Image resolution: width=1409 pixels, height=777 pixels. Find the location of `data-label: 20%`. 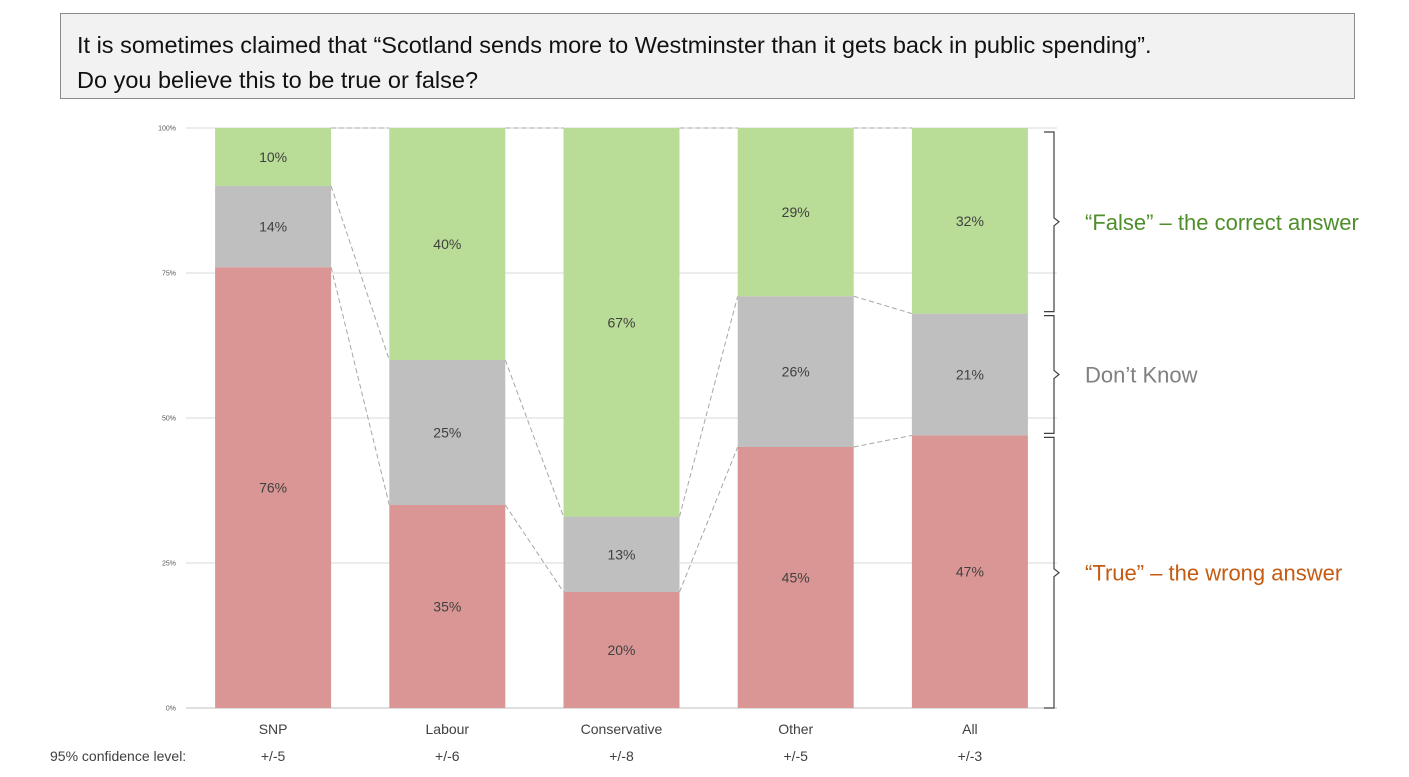

data-label: 20% is located at coordinates (621, 650).